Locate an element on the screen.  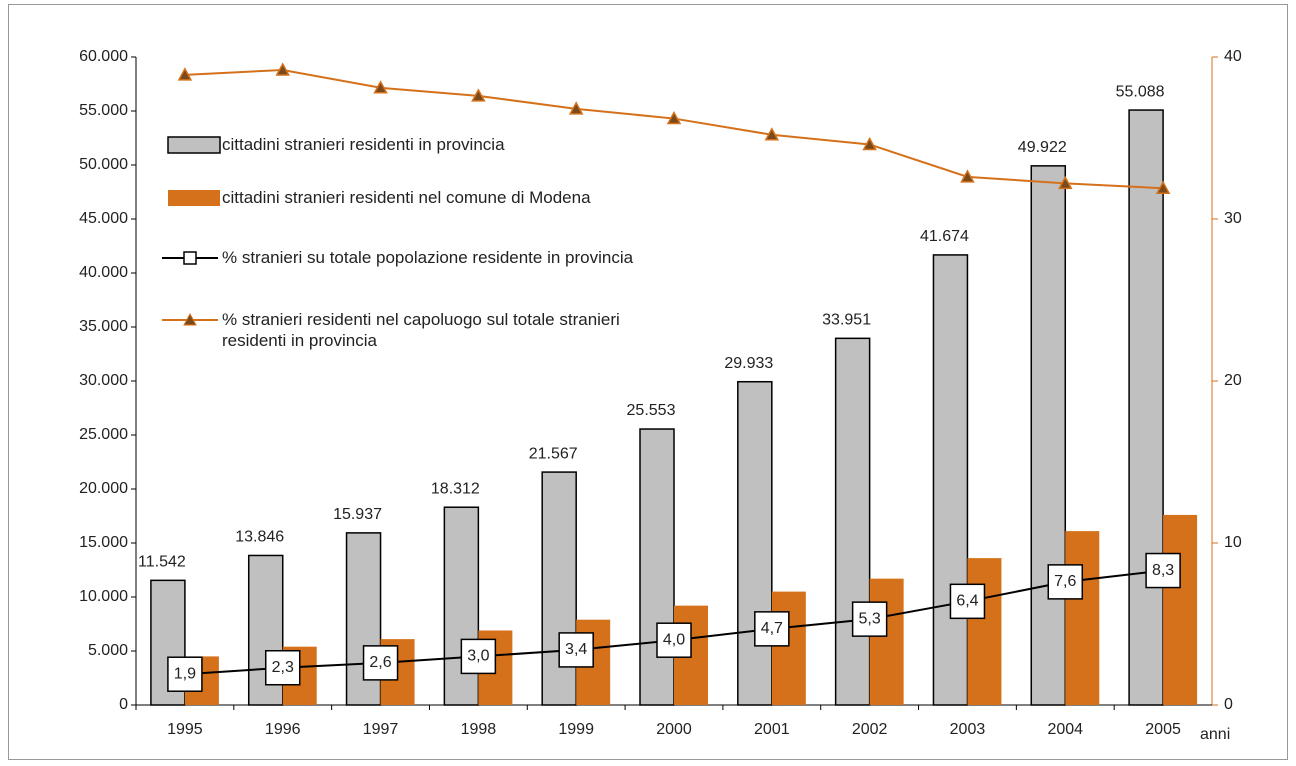
point-value-label: 3,4 is located at coordinates (576, 649).